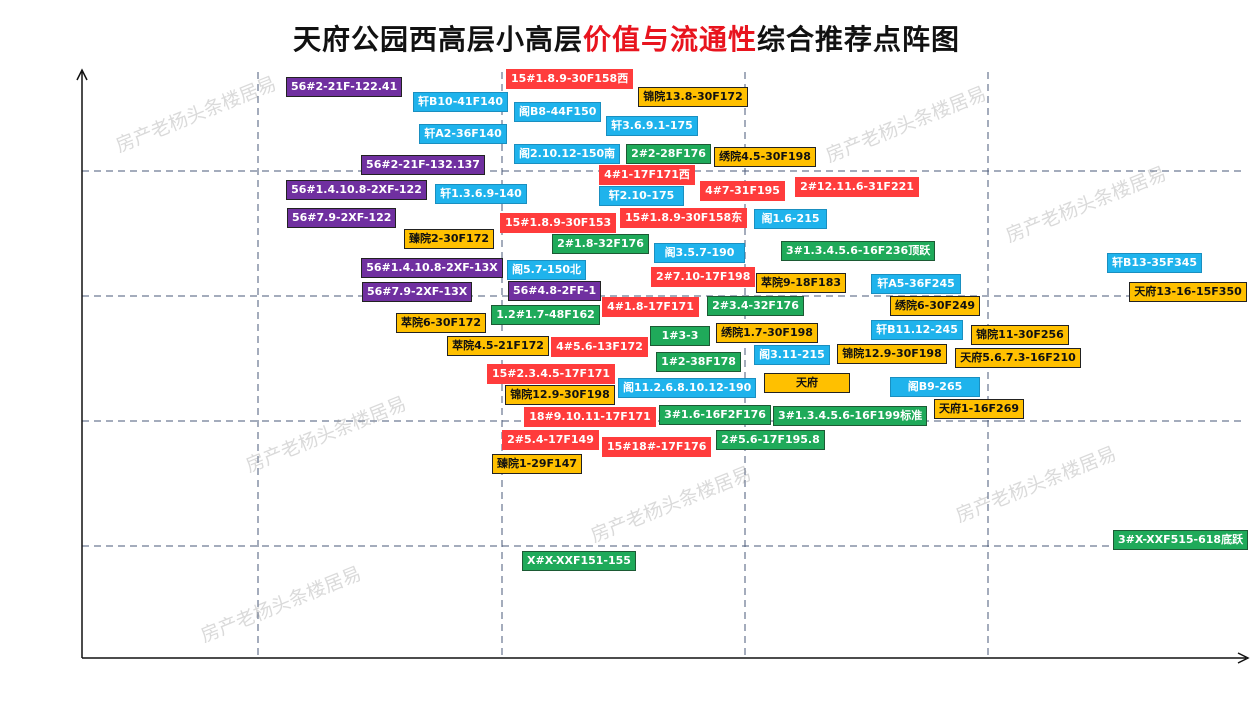  Describe the element at coordinates (1188, 292) in the screenshot. I see `data-point-label: 天府13-16-15F350` at that location.